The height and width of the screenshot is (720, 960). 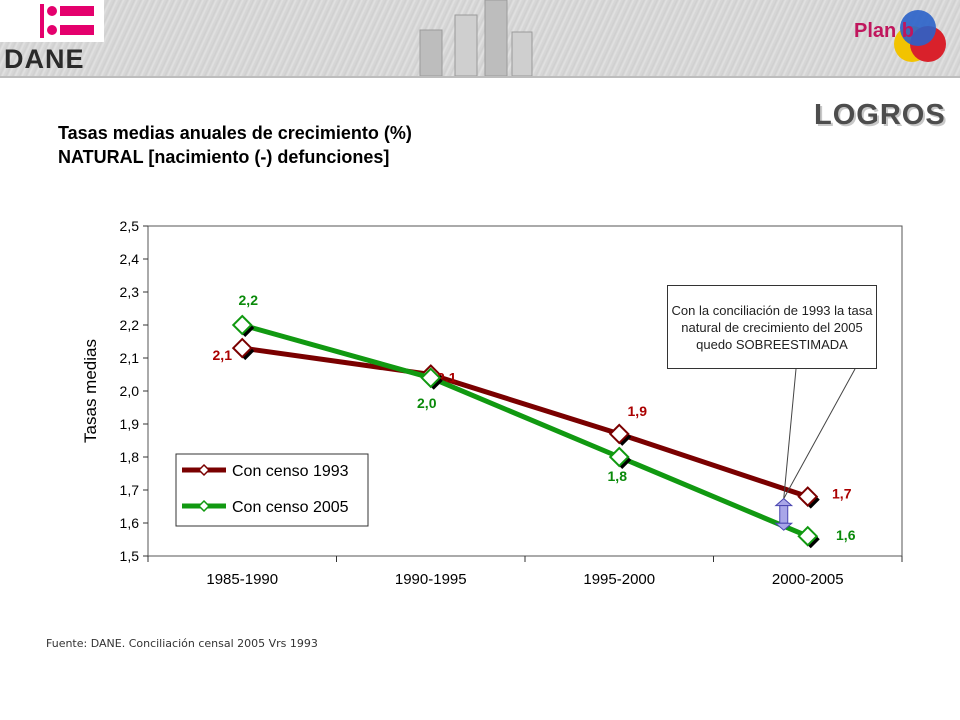 What do you see at coordinates (130, 523) in the screenshot?
I see `y-tick-label: 1,6` at bounding box center [130, 523].